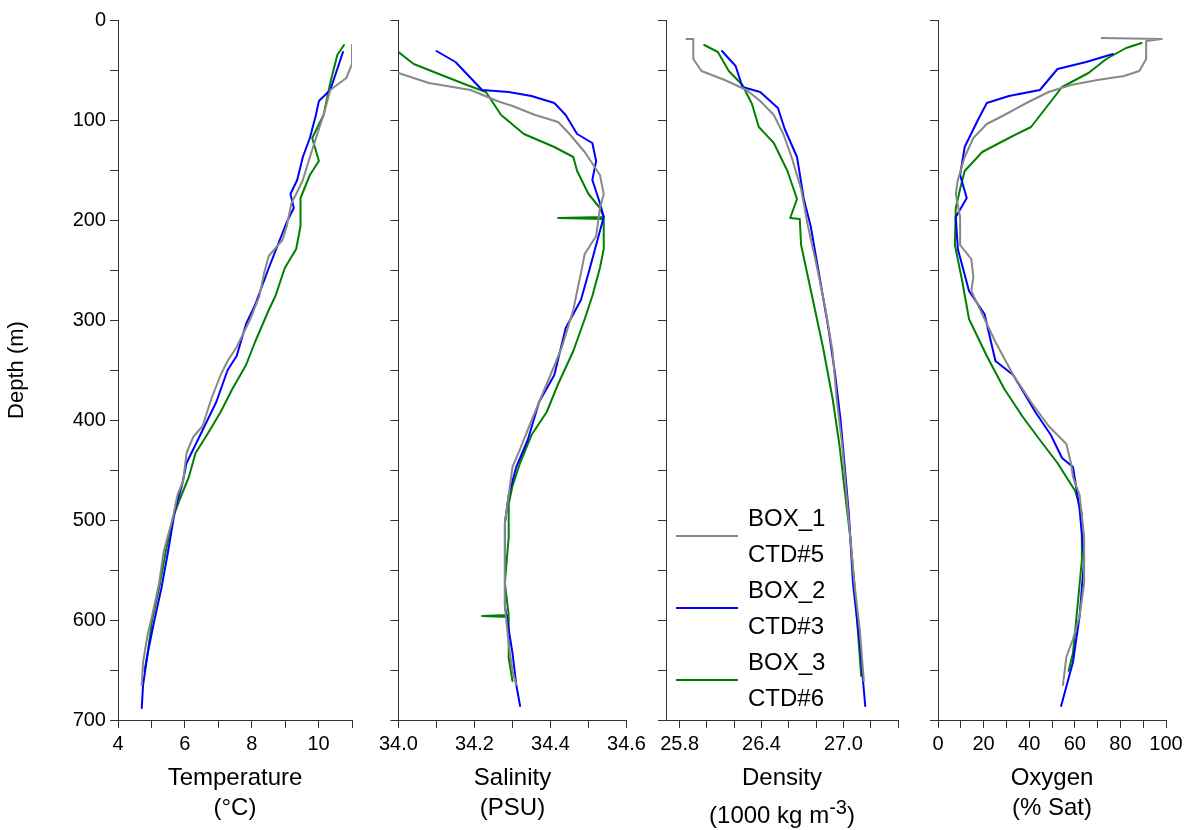  I want to click on x-tick-label: 25.8, so click(680, 742).